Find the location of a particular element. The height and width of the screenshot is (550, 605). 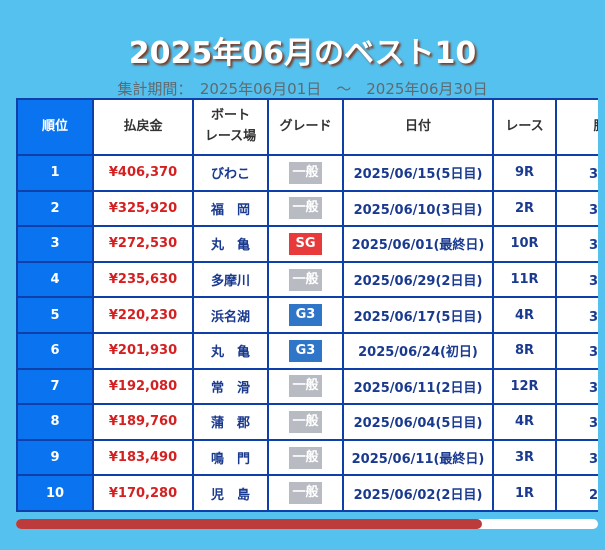

grade-cell: SG is located at coordinates (305, 244).